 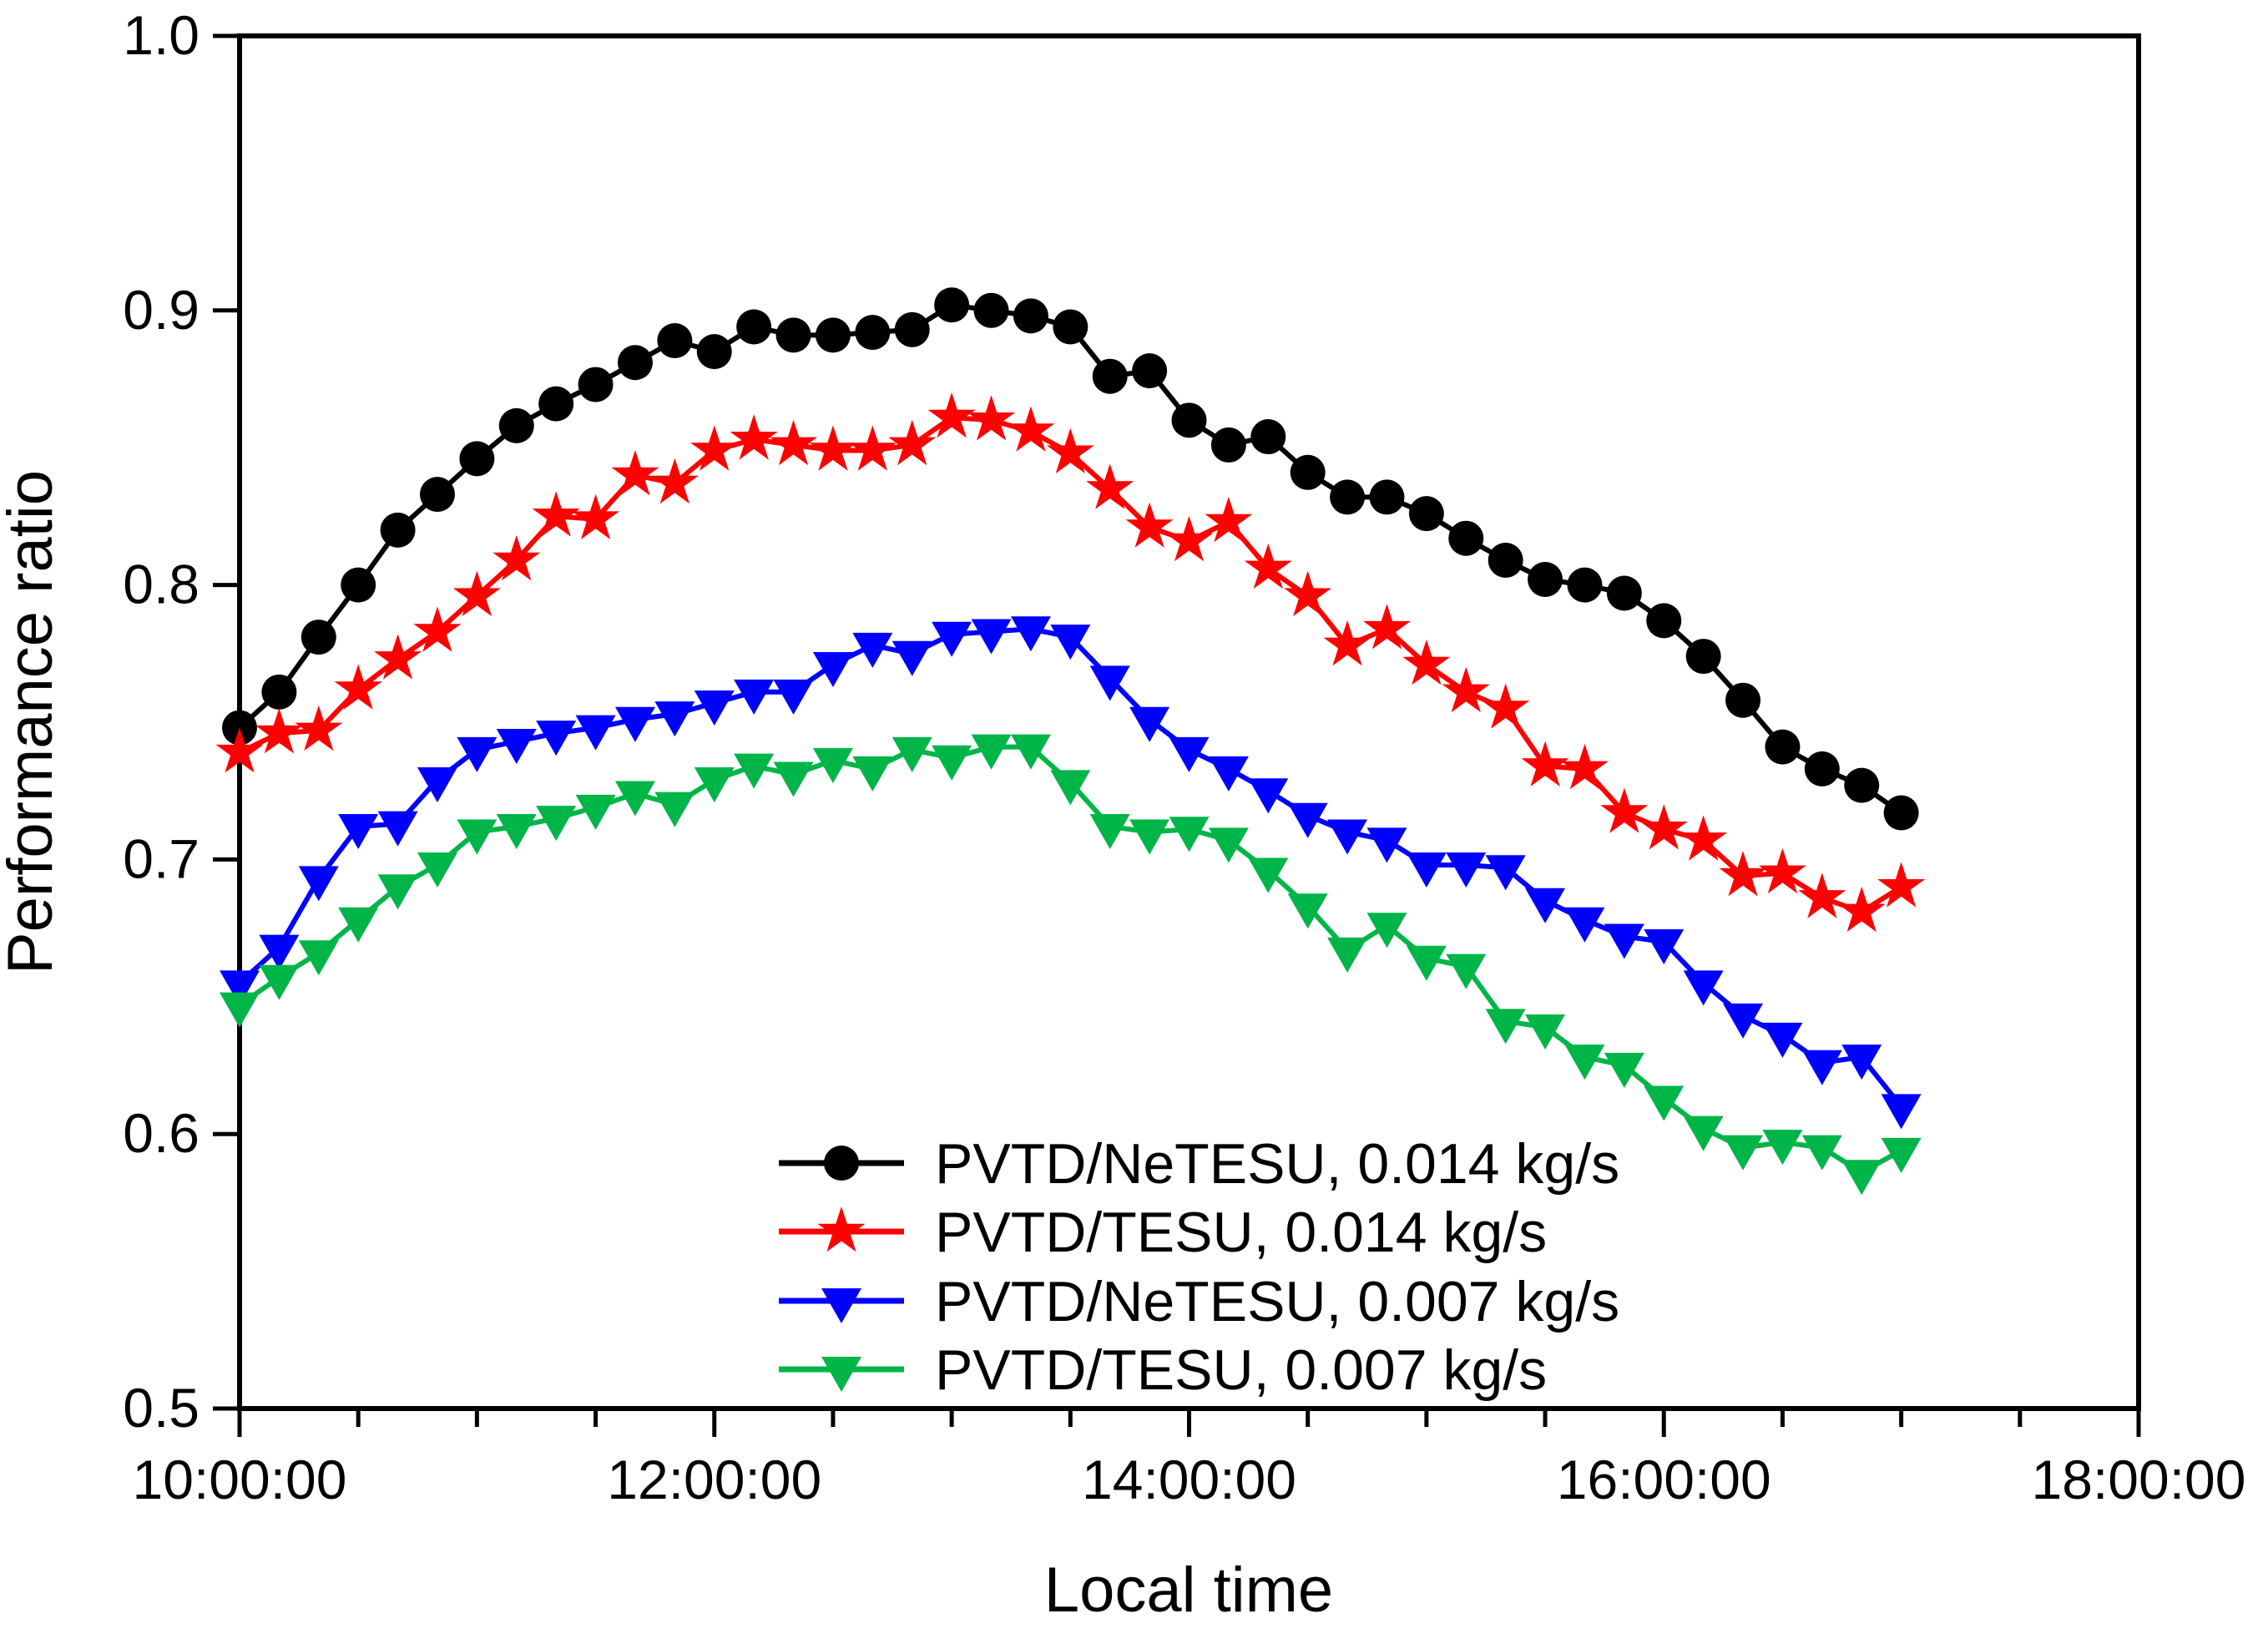 I want to click on x-tick-label: 16:00:00, so click(x=1664, y=1479).